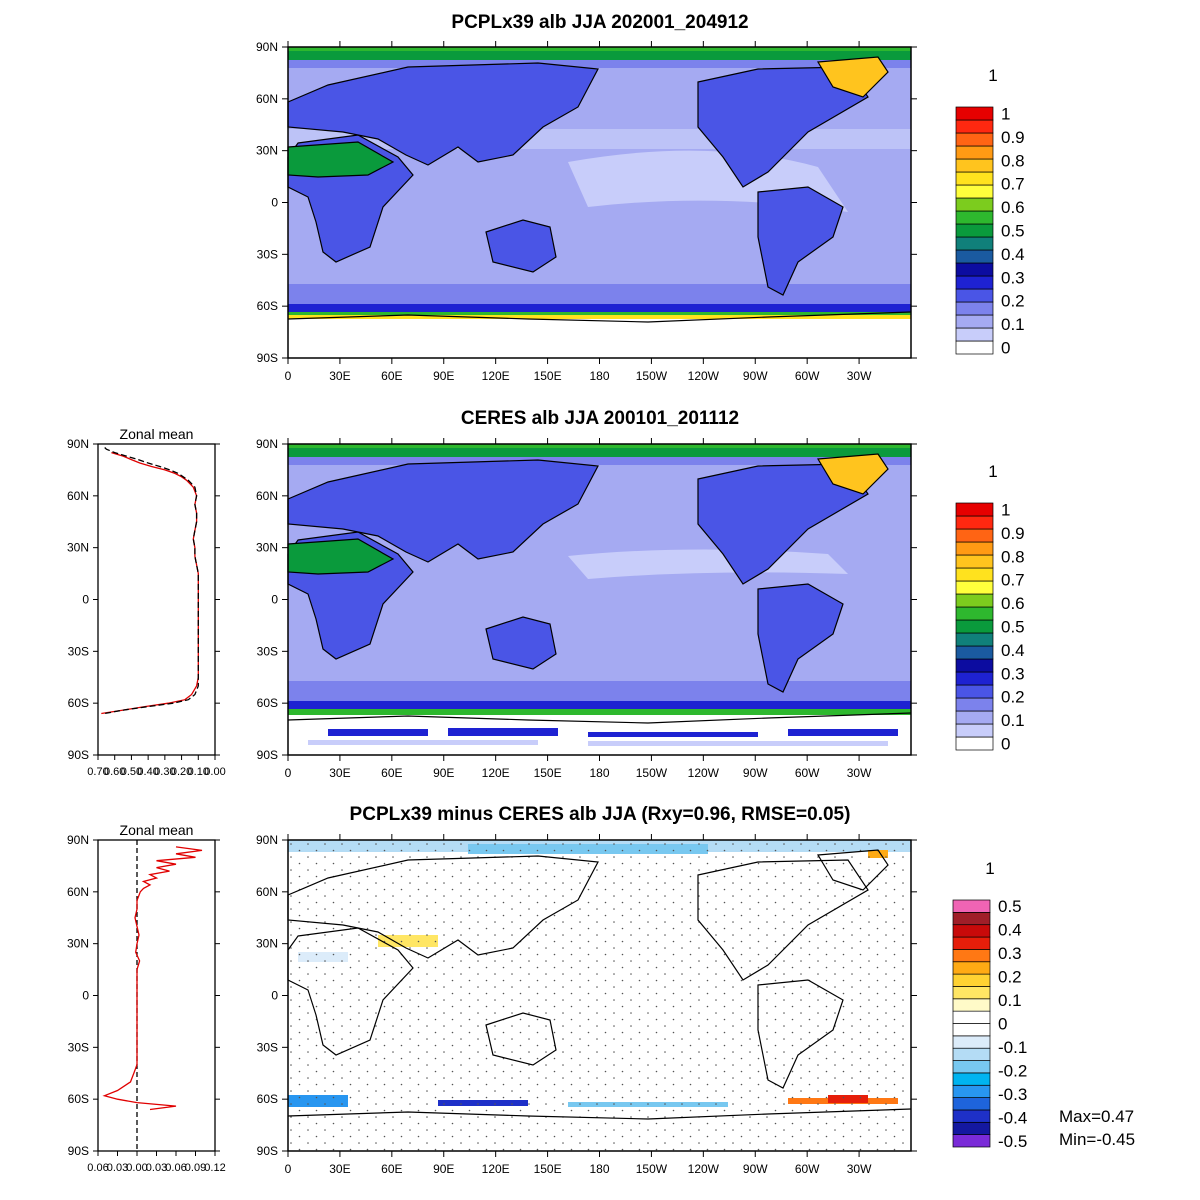 This screenshot has height=1200, width=1200. Describe the element at coordinates (443, 376) in the screenshot. I see `x-tick-label: 90E` at that location.